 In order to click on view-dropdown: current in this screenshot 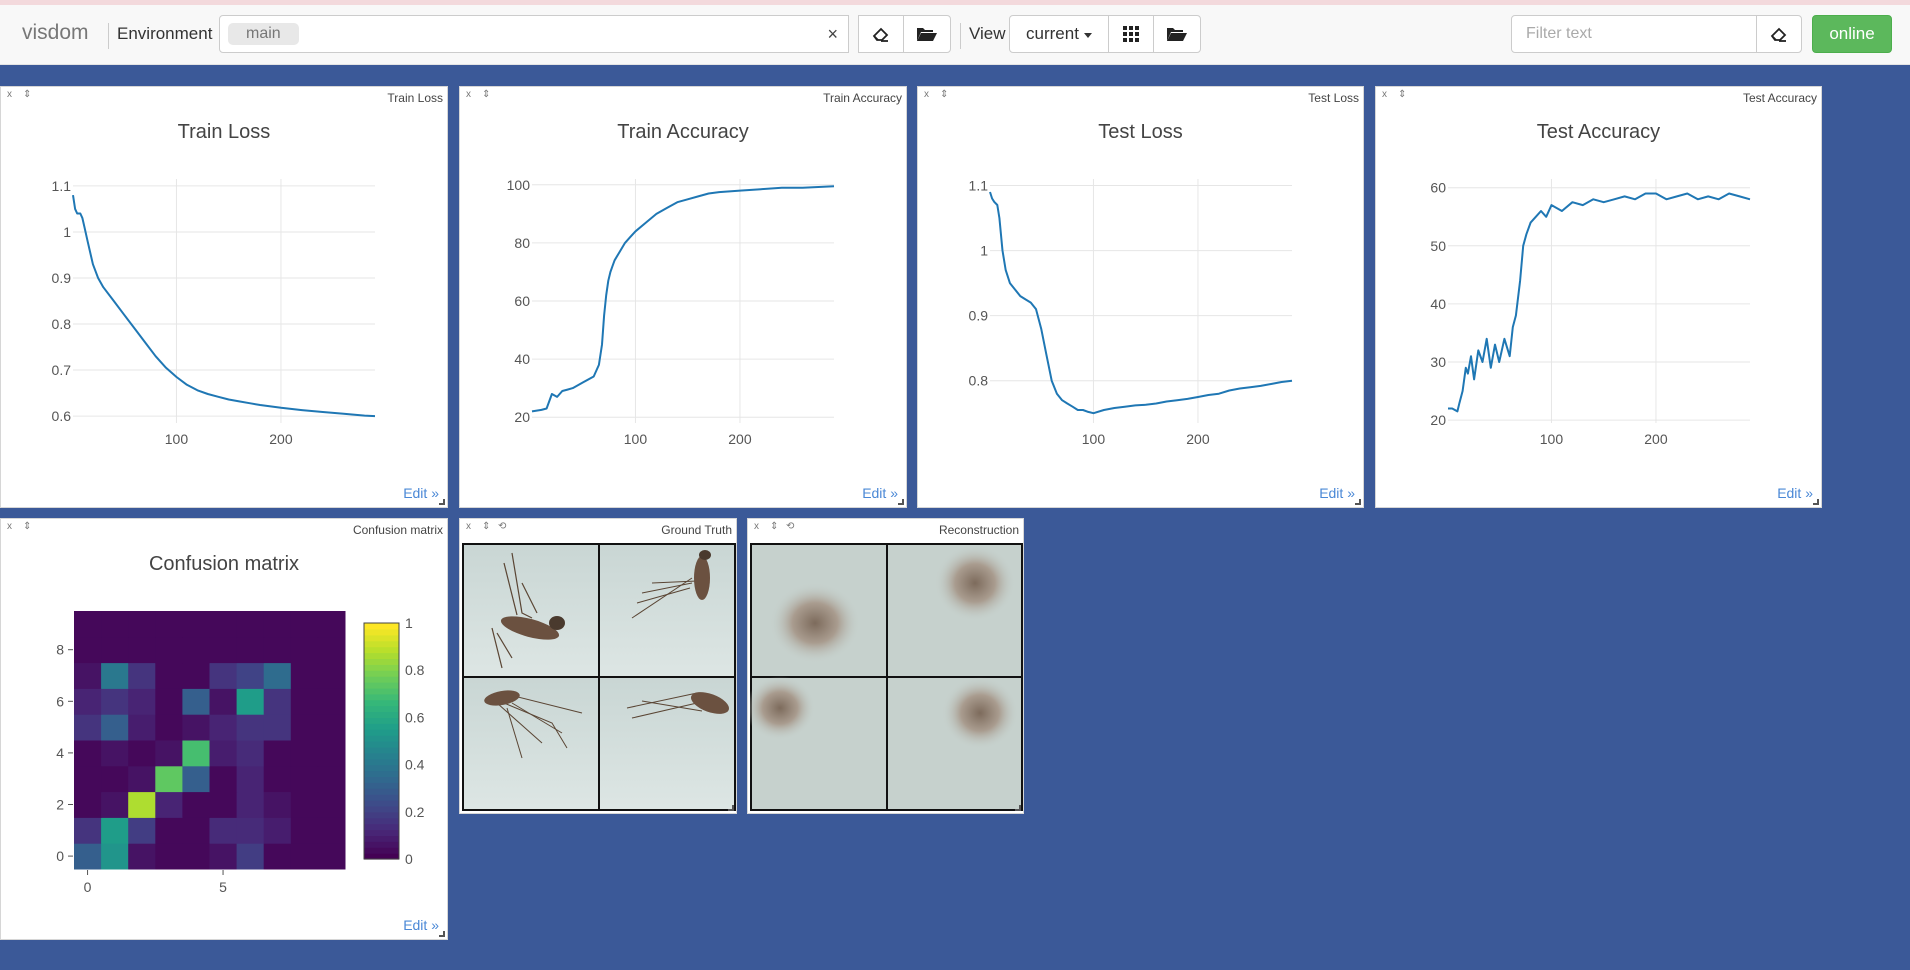, I will do `click(1059, 34)`.